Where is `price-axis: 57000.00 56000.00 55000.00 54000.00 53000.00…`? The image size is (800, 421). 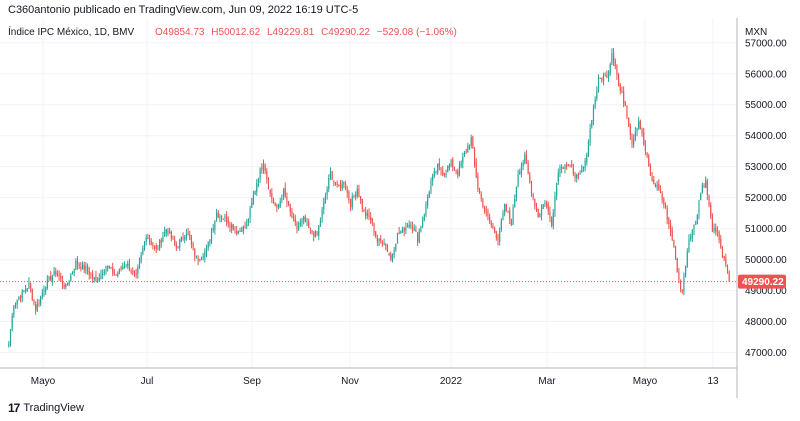 price-axis: 57000.00 56000.00 55000.00 54000.00 53000.00… is located at coordinates (766, 198).